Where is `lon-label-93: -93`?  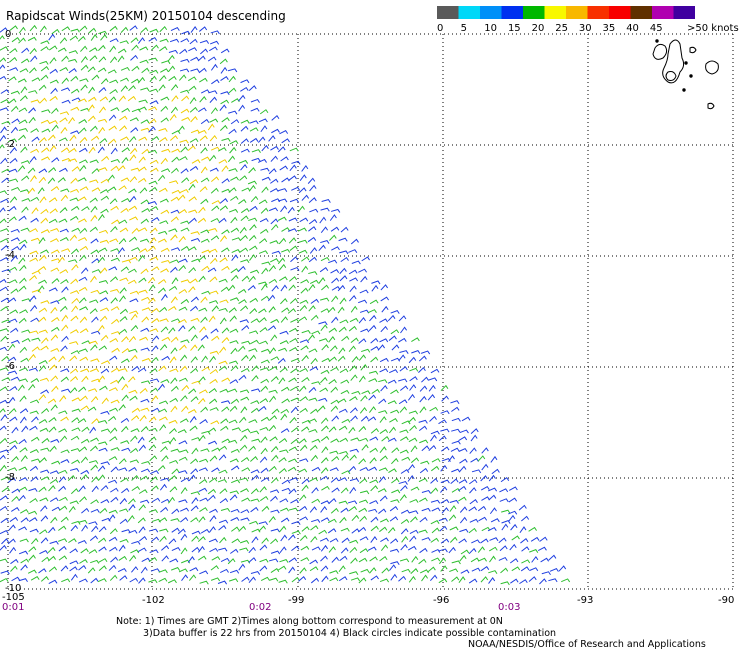
lon-label-93: -93 is located at coordinates (585, 600).